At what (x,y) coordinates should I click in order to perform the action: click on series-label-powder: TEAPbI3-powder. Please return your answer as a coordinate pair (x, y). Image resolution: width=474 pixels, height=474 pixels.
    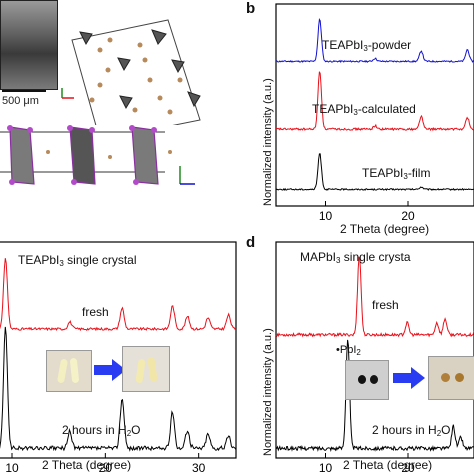
    Looking at the image, I should click on (366, 45).